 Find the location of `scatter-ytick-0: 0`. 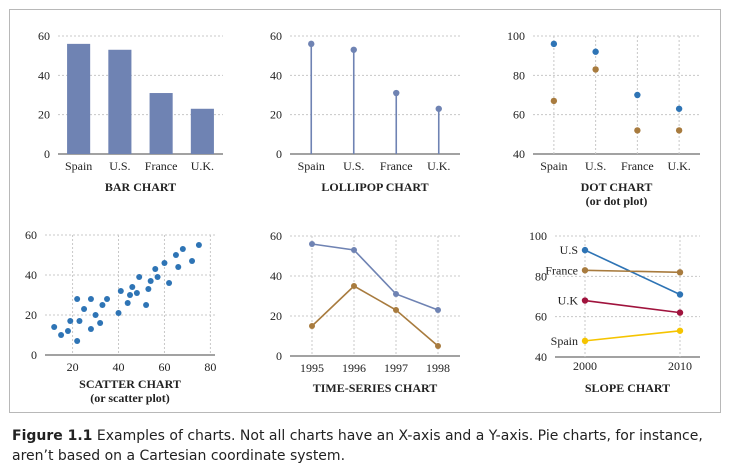

scatter-ytick-0: 0 is located at coordinates (34, 355).